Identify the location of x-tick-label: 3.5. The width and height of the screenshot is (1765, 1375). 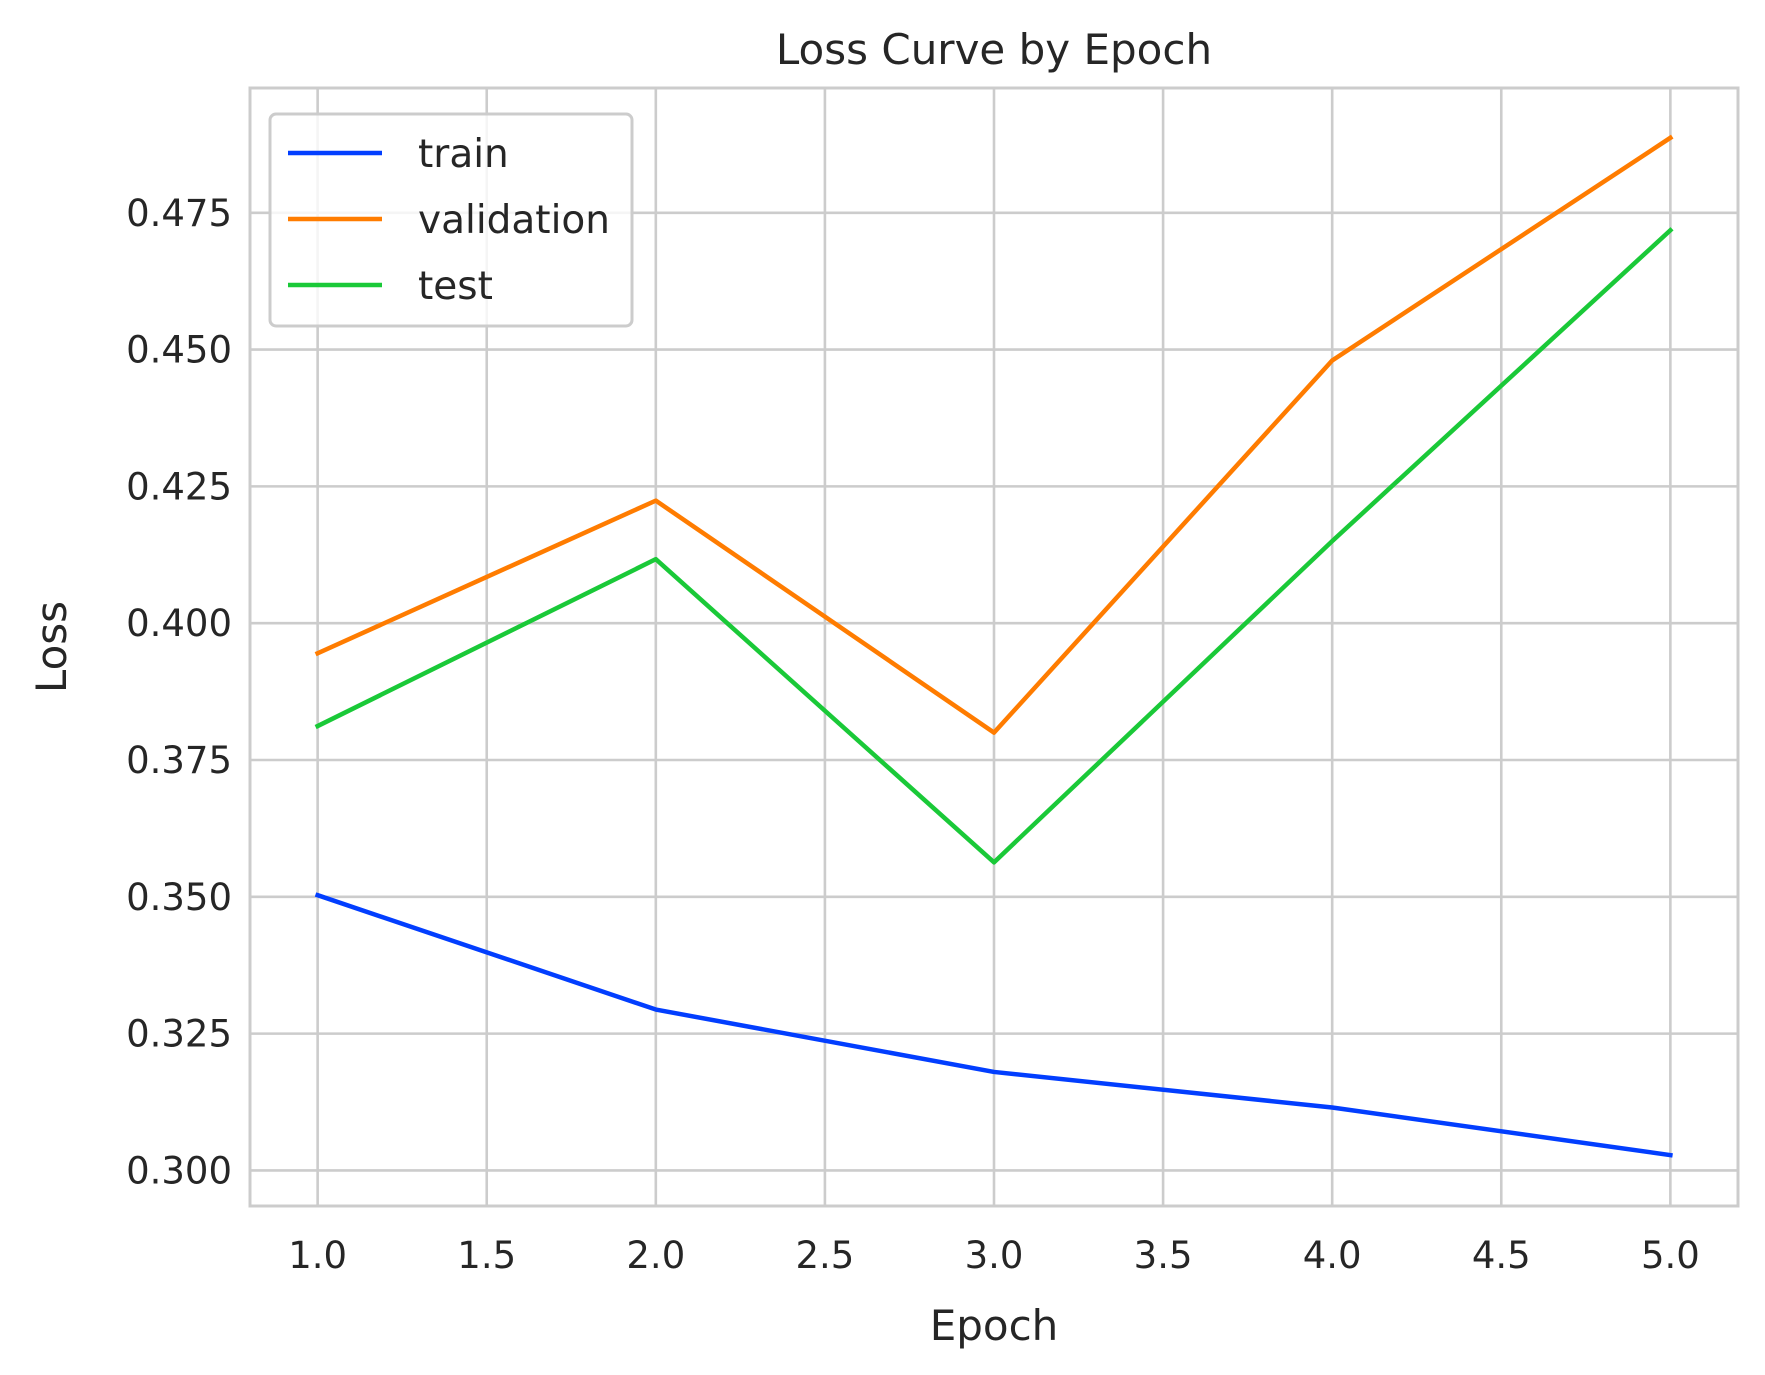
(1163, 1255).